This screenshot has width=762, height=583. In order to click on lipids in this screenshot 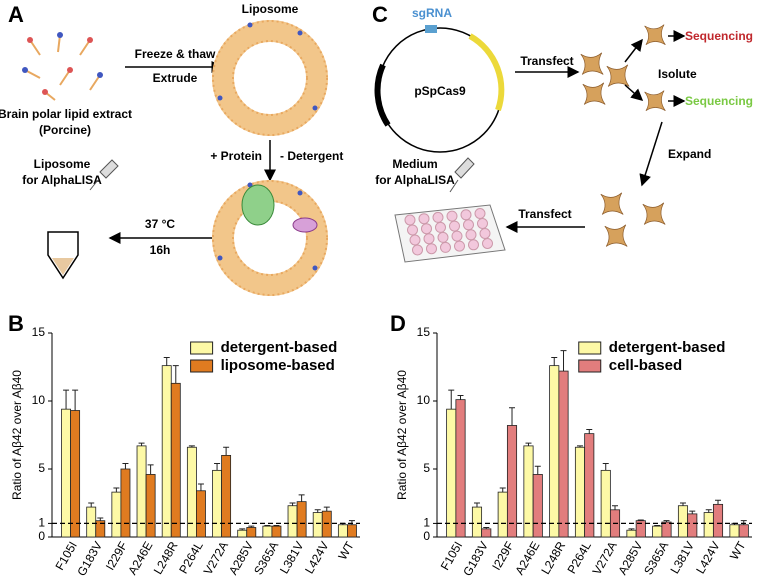, I will do `click(62, 66)`.